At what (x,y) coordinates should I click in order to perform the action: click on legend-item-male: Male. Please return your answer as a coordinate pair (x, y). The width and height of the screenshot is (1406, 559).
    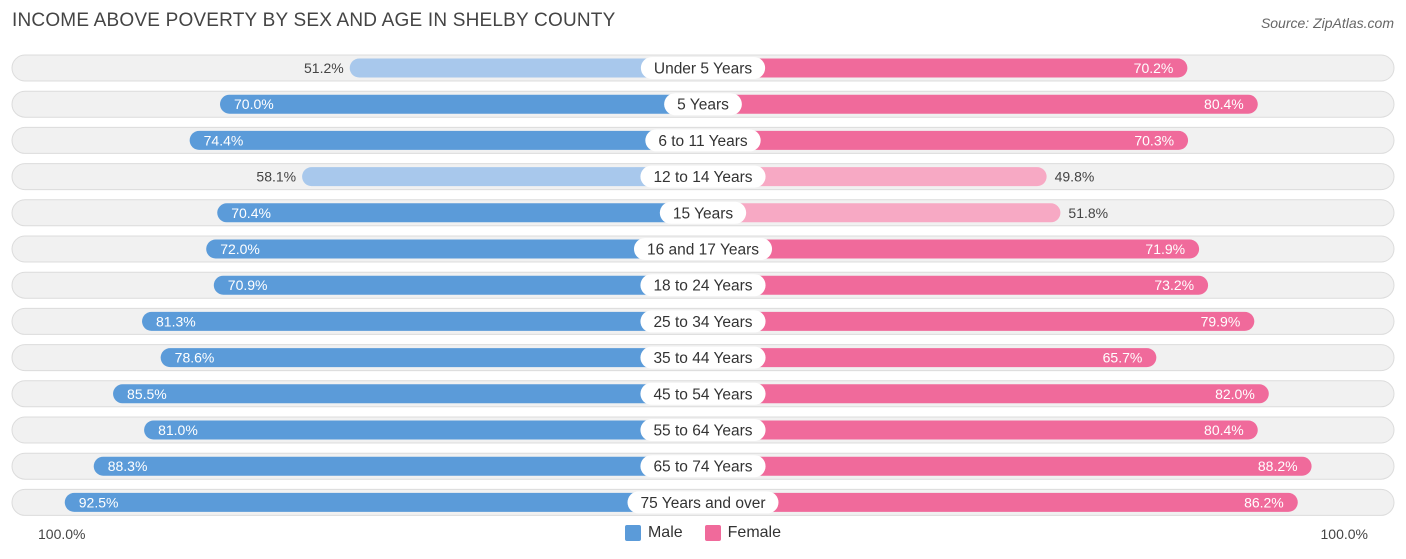
    Looking at the image, I should click on (653, 533).